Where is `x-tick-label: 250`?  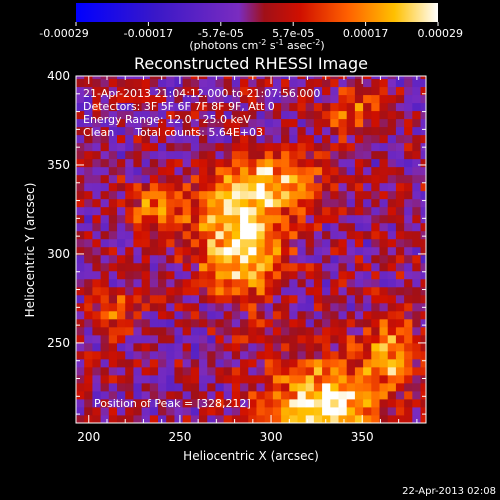
x-tick-label: 250 is located at coordinates (179, 437).